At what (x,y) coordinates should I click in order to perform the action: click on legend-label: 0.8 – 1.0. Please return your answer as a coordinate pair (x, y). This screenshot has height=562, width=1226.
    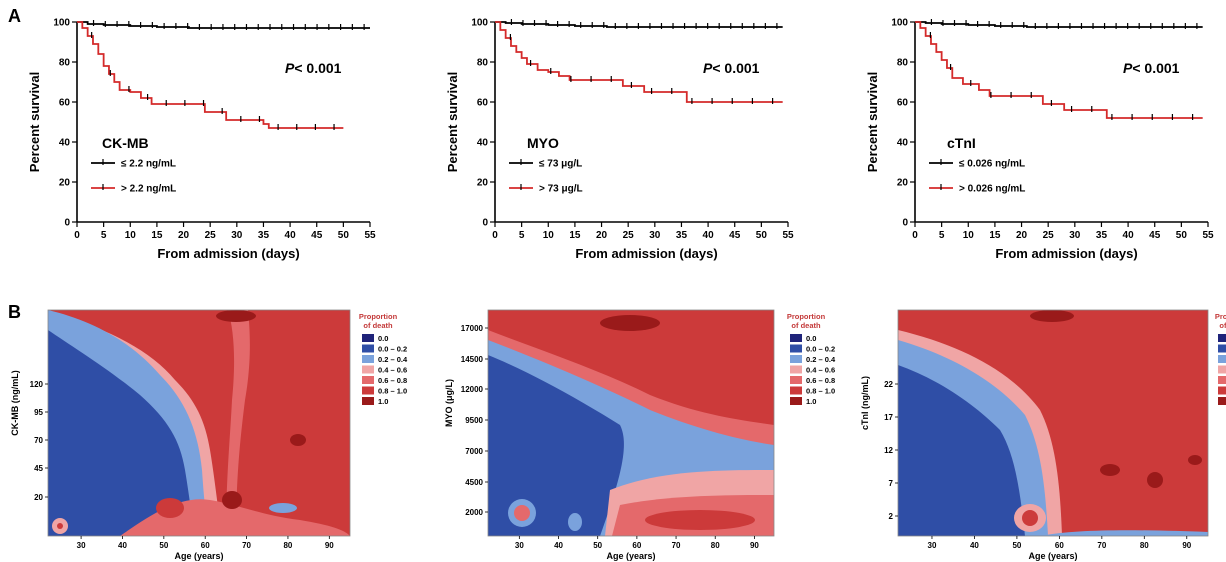
    Looking at the image, I should click on (820, 391).